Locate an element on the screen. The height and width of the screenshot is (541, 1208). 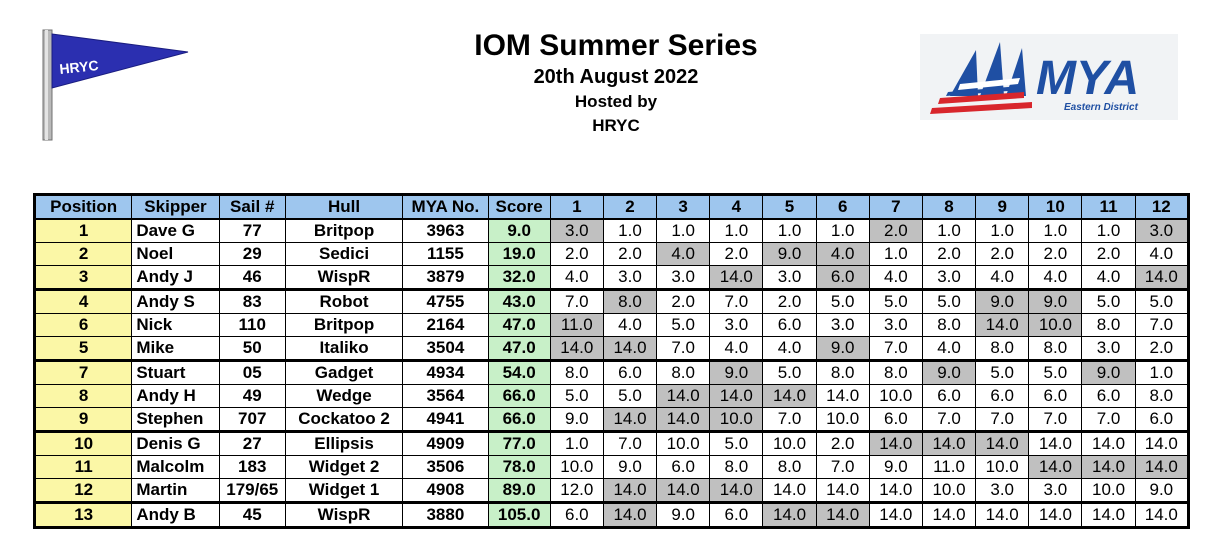
score-cell: 77.0 is located at coordinates (519, 443).